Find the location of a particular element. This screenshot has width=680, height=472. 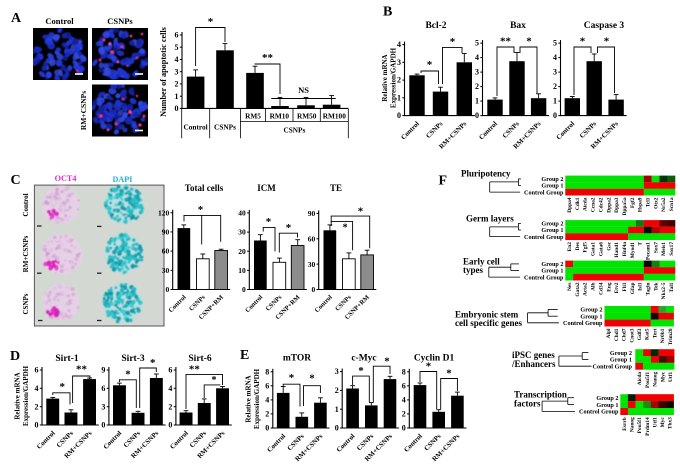

svg-text: Cd34 is located at coordinates (601, 288).